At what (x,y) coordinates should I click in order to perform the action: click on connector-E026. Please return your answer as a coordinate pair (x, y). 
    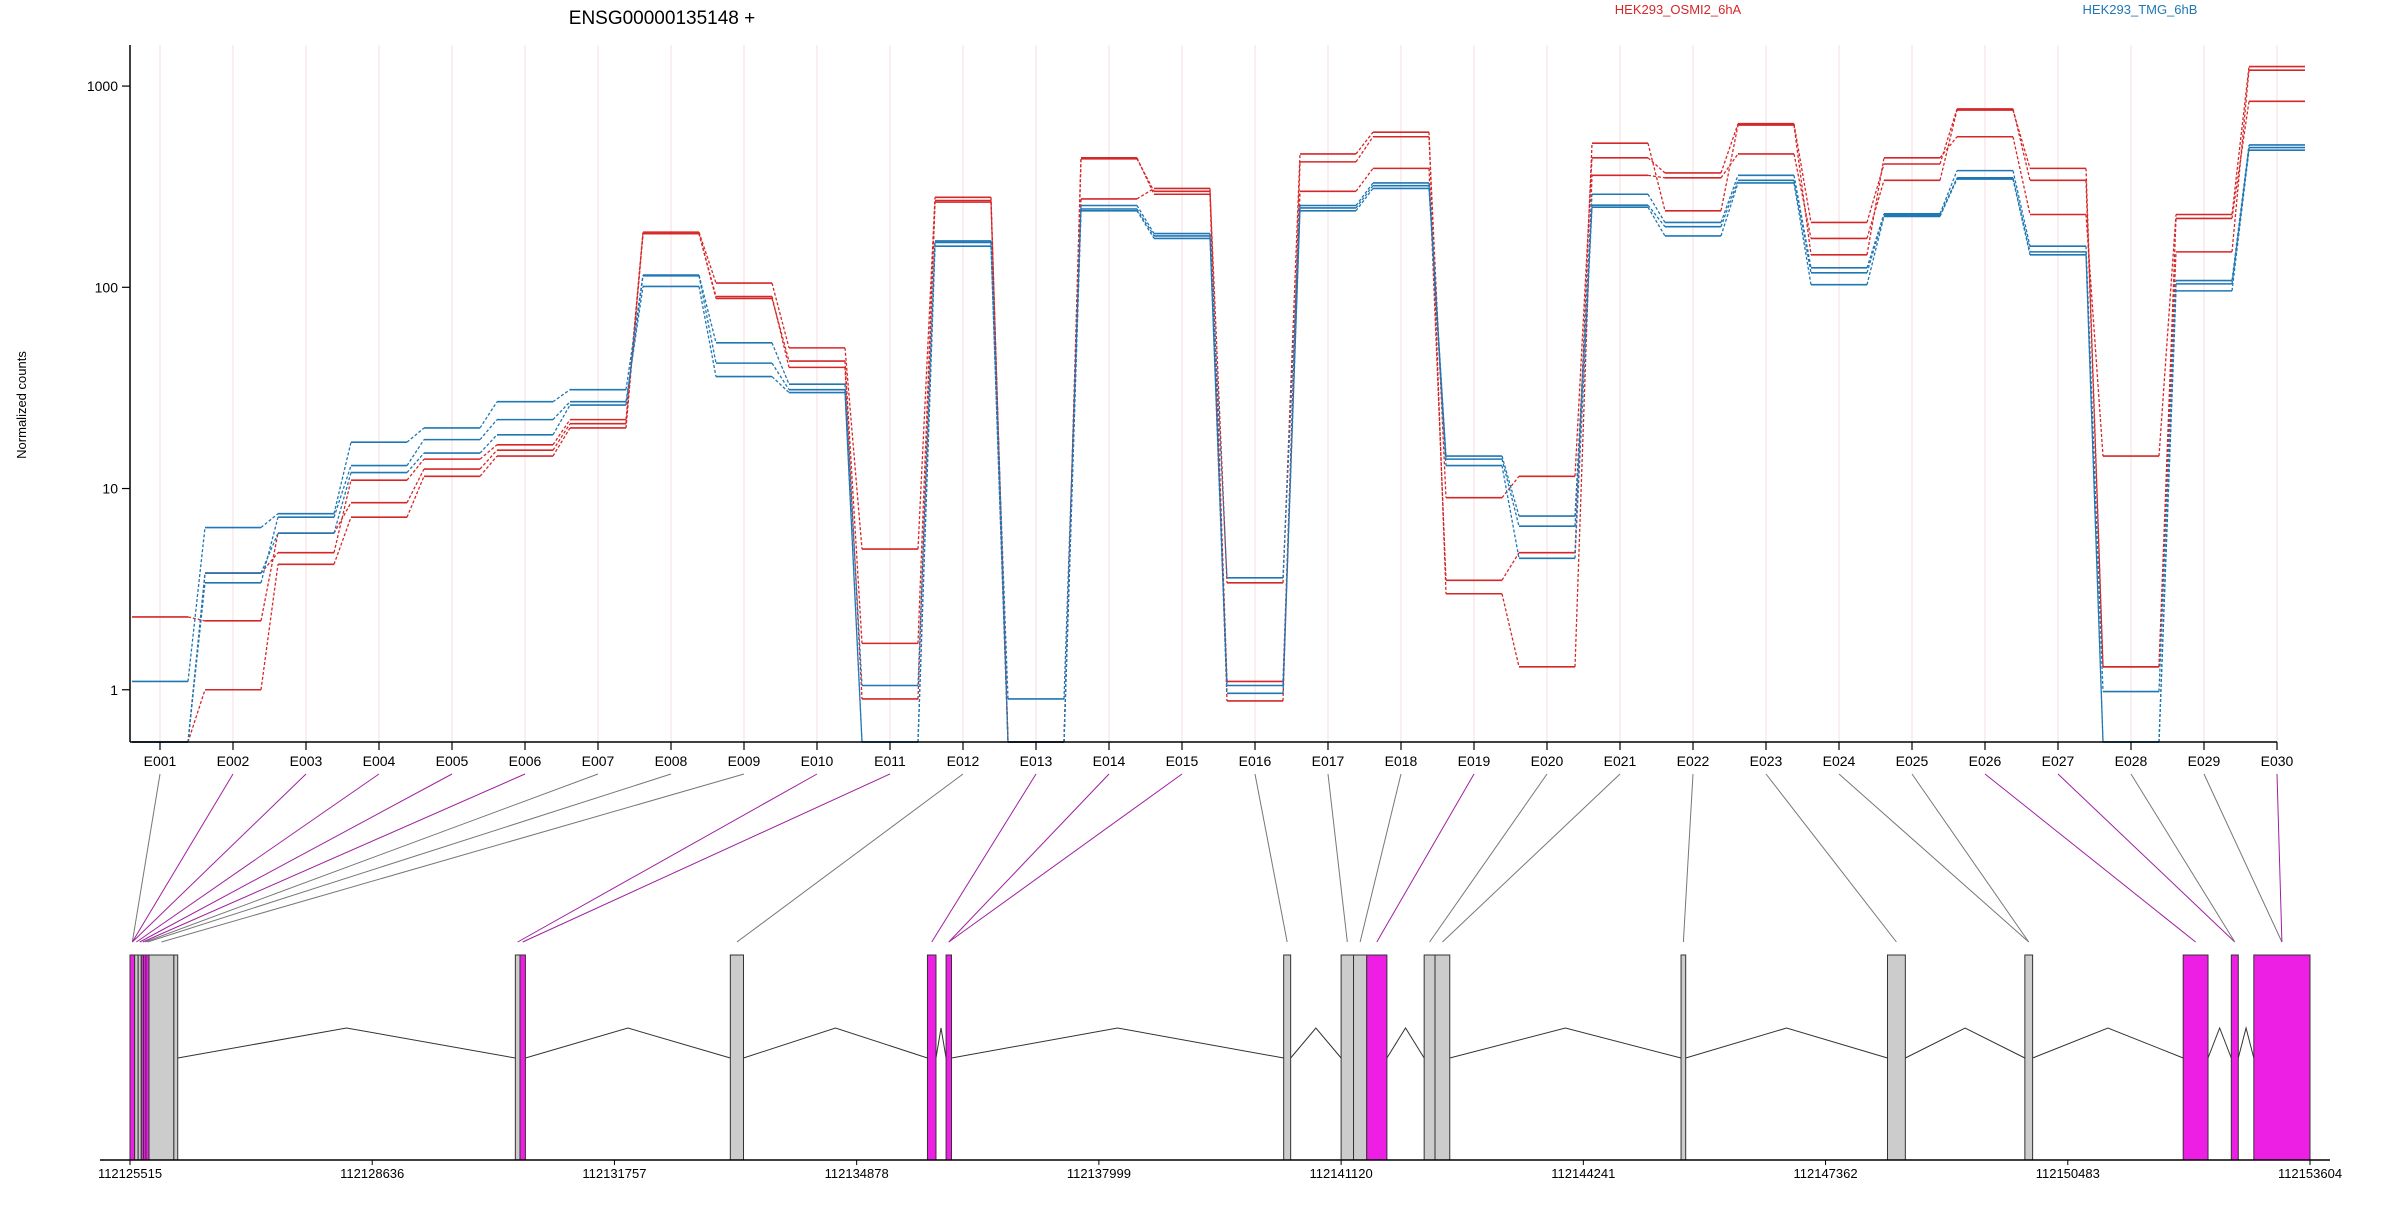
    Looking at the image, I should click on (2090, 858).